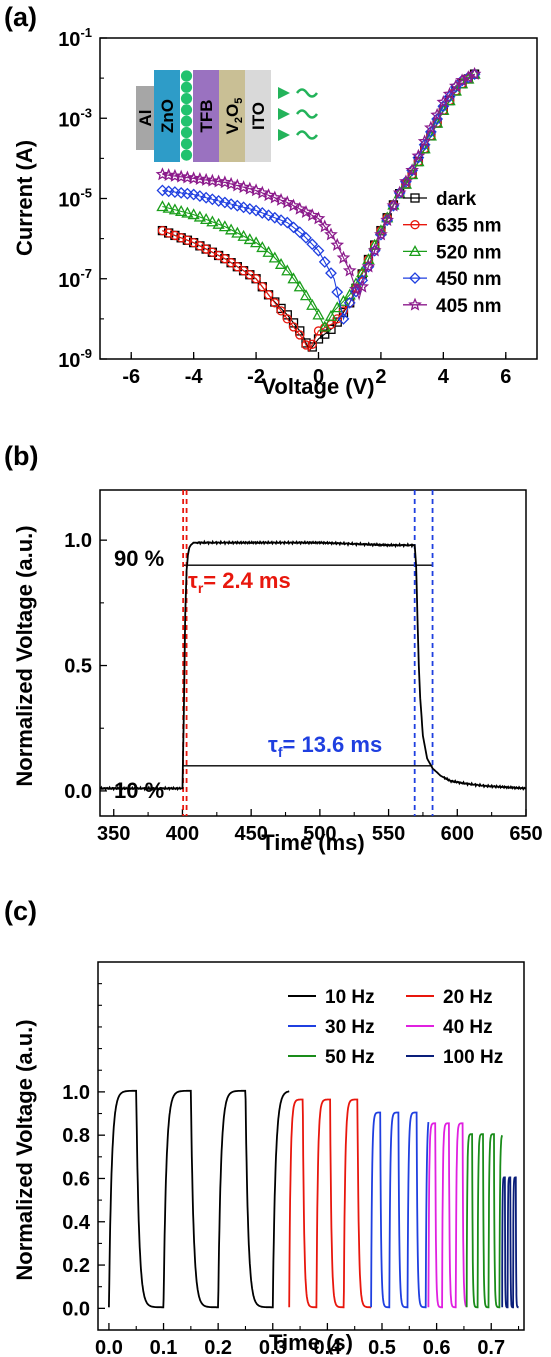  What do you see at coordinates (139, 558) in the screenshot?
I see `ninety-percent-label: 90 %` at bounding box center [139, 558].